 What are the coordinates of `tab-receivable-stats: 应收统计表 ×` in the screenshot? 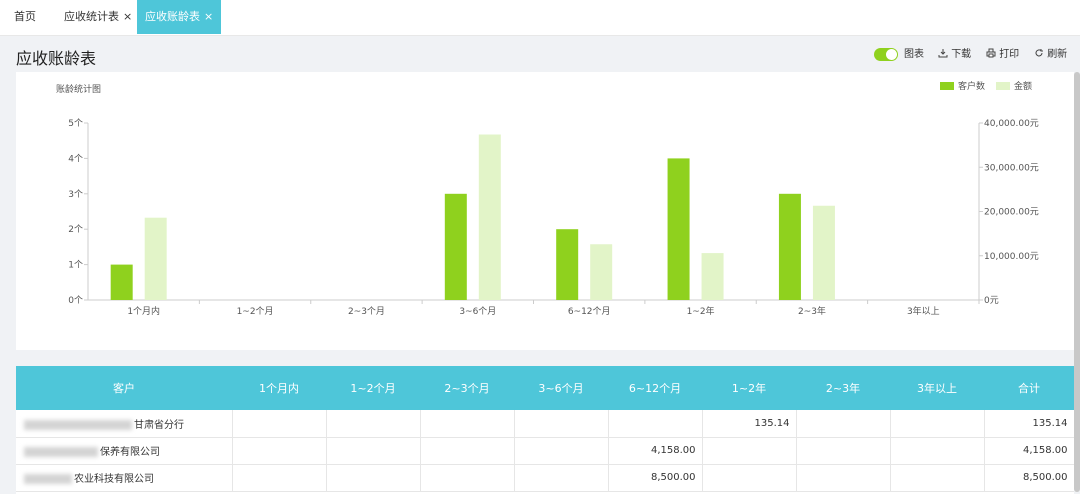 It's located at (98, 17).